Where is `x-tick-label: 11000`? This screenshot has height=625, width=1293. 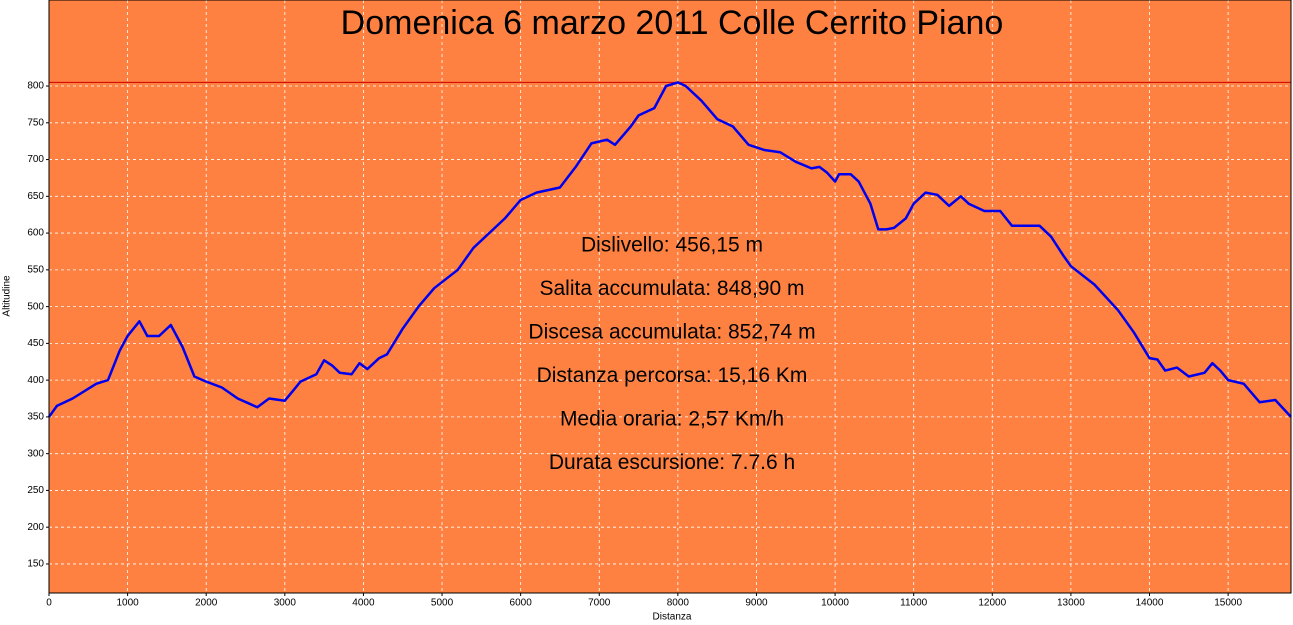
x-tick-label: 11000 is located at coordinates (914, 603).